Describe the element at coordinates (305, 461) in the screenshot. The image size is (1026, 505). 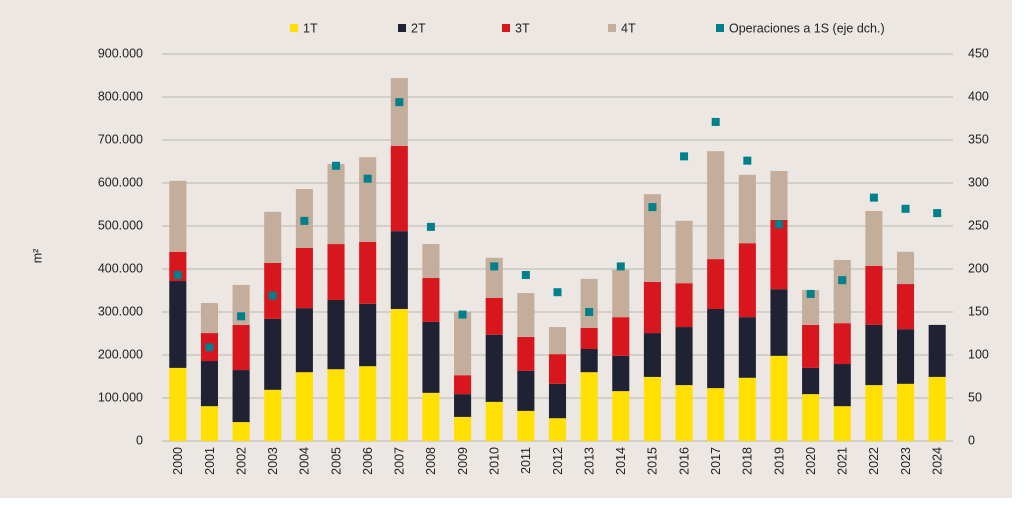
I see `x-tick-label: 2004` at that location.